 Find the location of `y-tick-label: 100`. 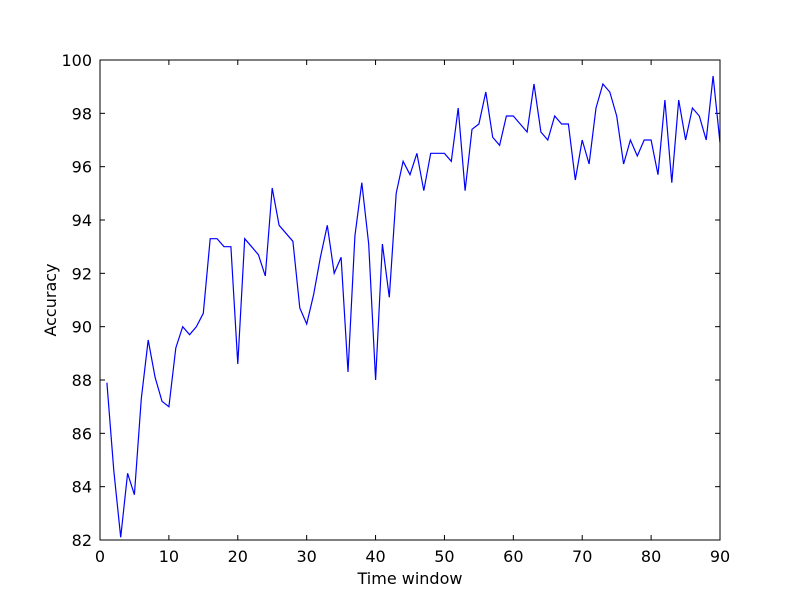

y-tick-label: 100 is located at coordinates (76, 60).